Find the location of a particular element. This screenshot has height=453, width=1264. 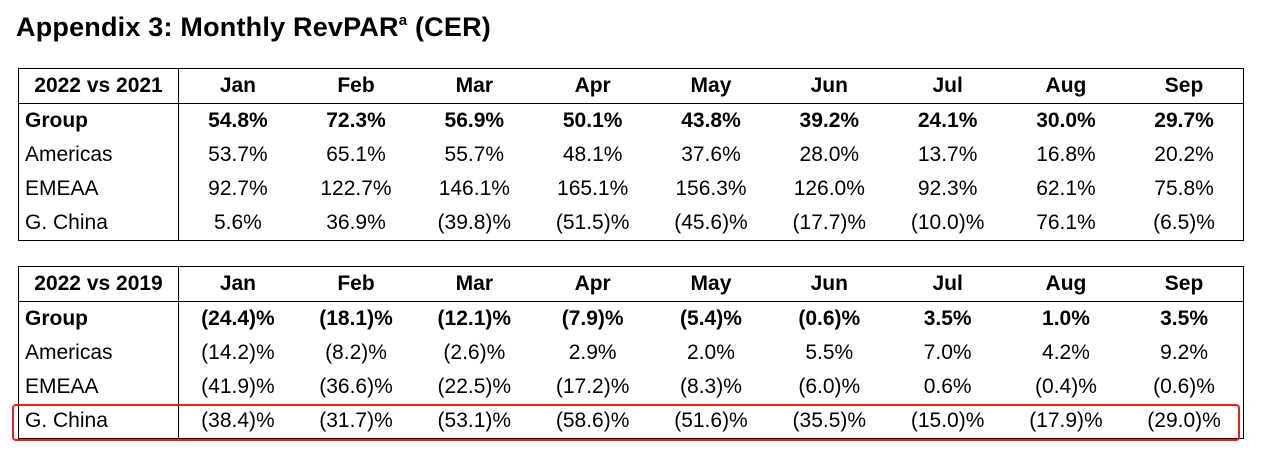

revpar-cell: (22.5)% is located at coordinates (474, 386).